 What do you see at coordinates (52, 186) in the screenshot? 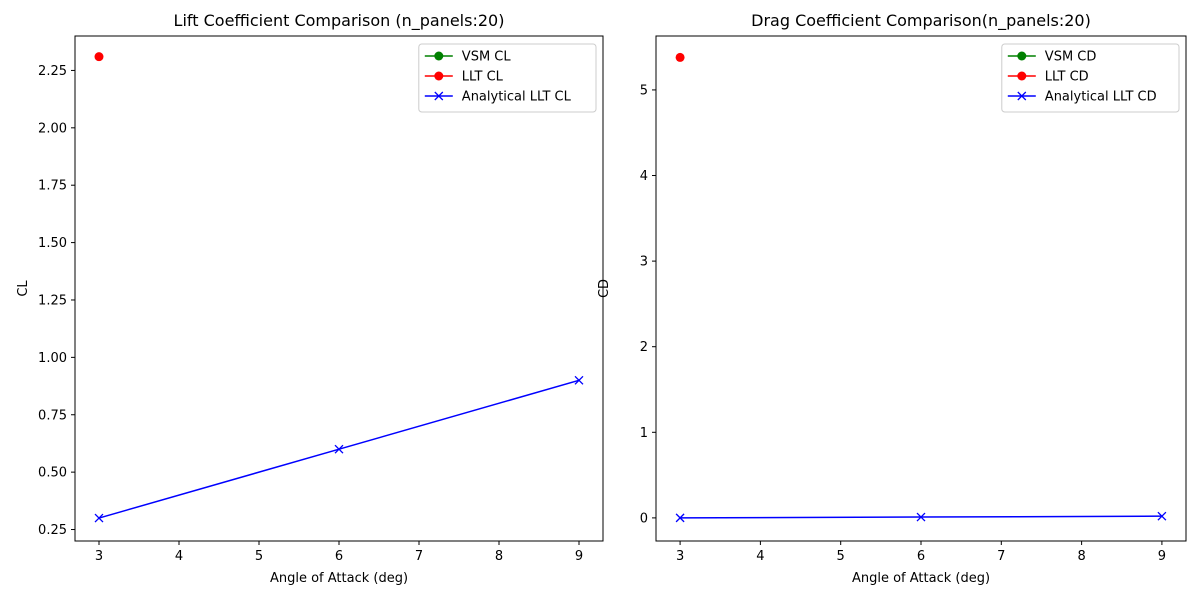
I see `y-tick-label: 1.75` at bounding box center [52, 186].